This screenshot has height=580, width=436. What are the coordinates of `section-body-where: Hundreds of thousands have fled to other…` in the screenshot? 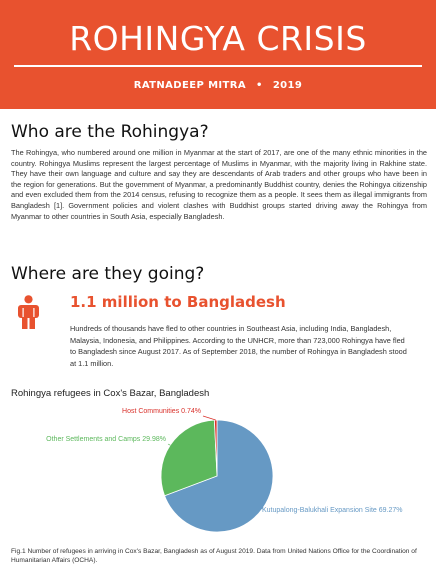 It's located at (238, 346).